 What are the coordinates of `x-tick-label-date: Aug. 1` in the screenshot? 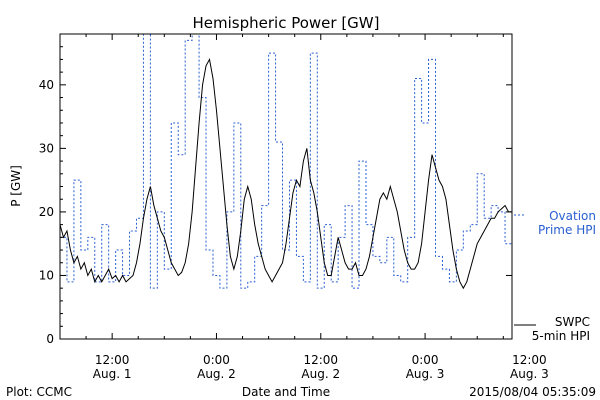 It's located at (112, 374).